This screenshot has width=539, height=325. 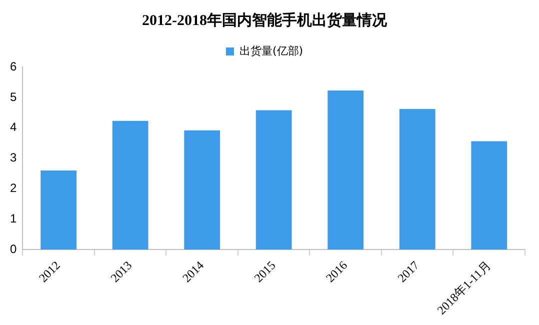 I want to click on y-tick-label: 3, so click(x=13, y=157).